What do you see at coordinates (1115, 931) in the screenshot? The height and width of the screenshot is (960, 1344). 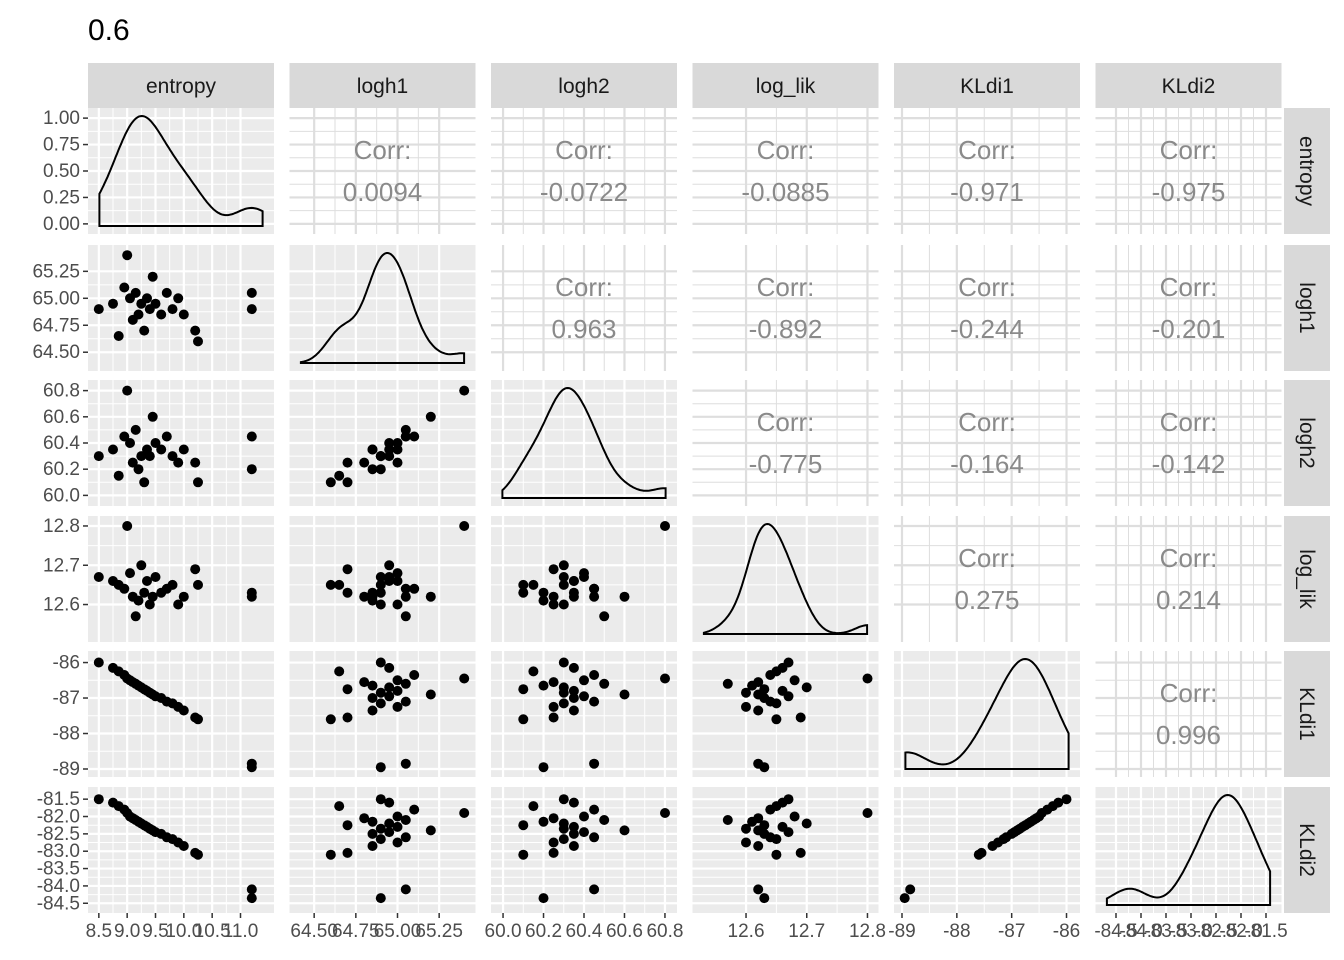 I see `x-tick-label: -84.5` at bounding box center [1115, 931].